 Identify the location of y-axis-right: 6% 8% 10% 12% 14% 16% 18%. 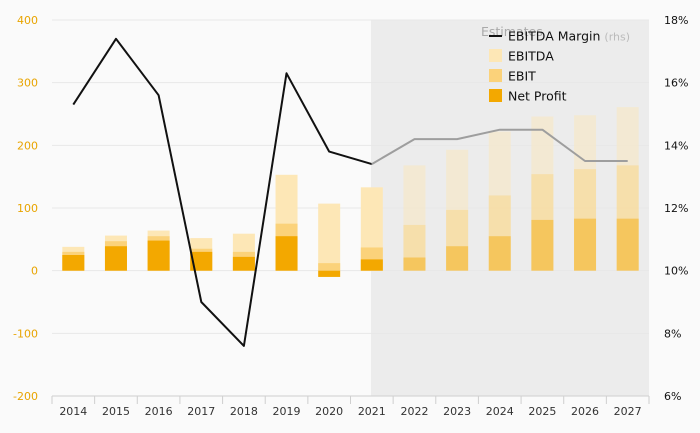
(676, 208).